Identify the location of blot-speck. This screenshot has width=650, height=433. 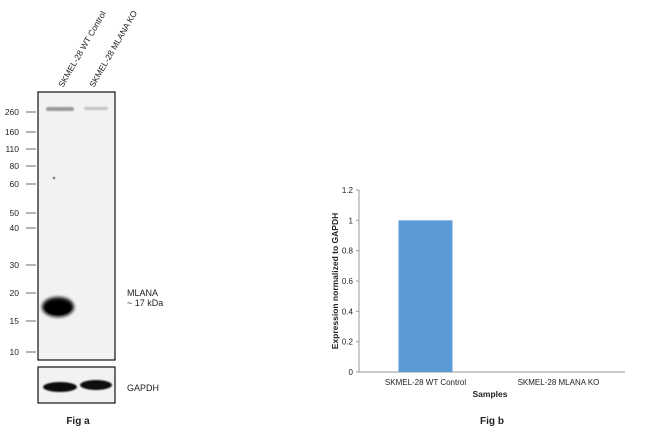
(54, 178).